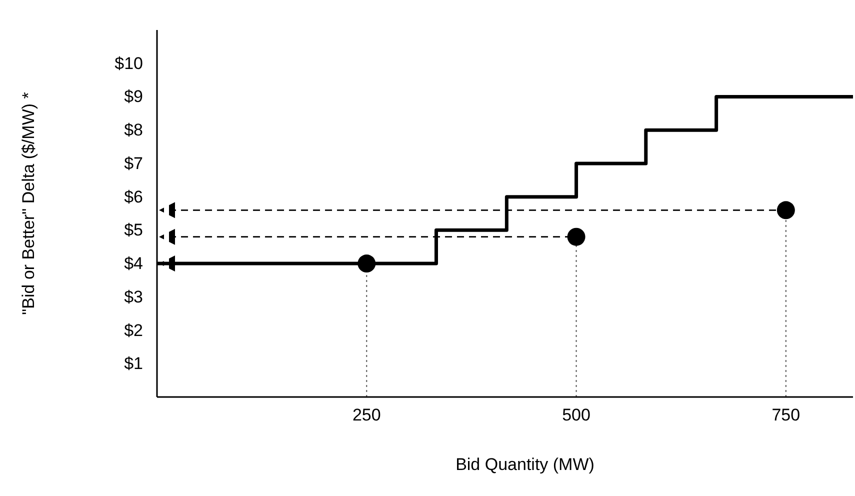 The image size is (855, 496). I want to click on x-axis-title: Bid Quantity (MW), so click(525, 464).